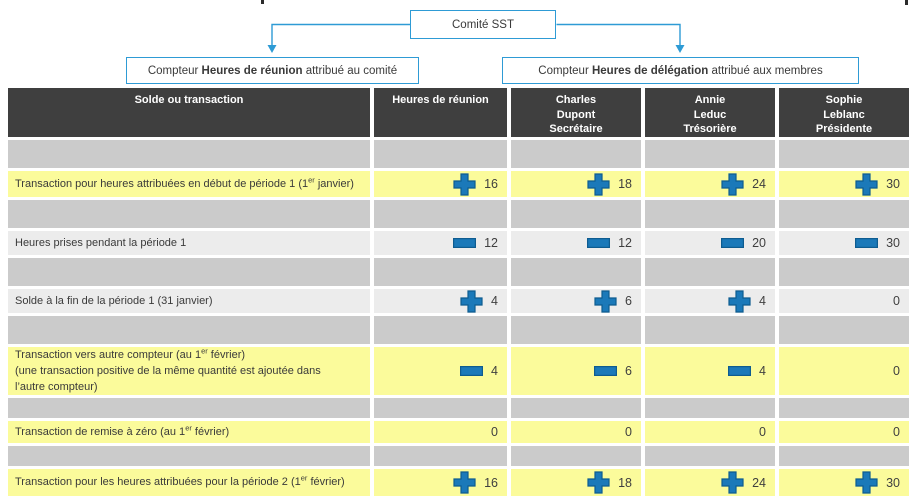  What do you see at coordinates (576, 482) in the screenshot?
I see `value-cell: 18` at bounding box center [576, 482].